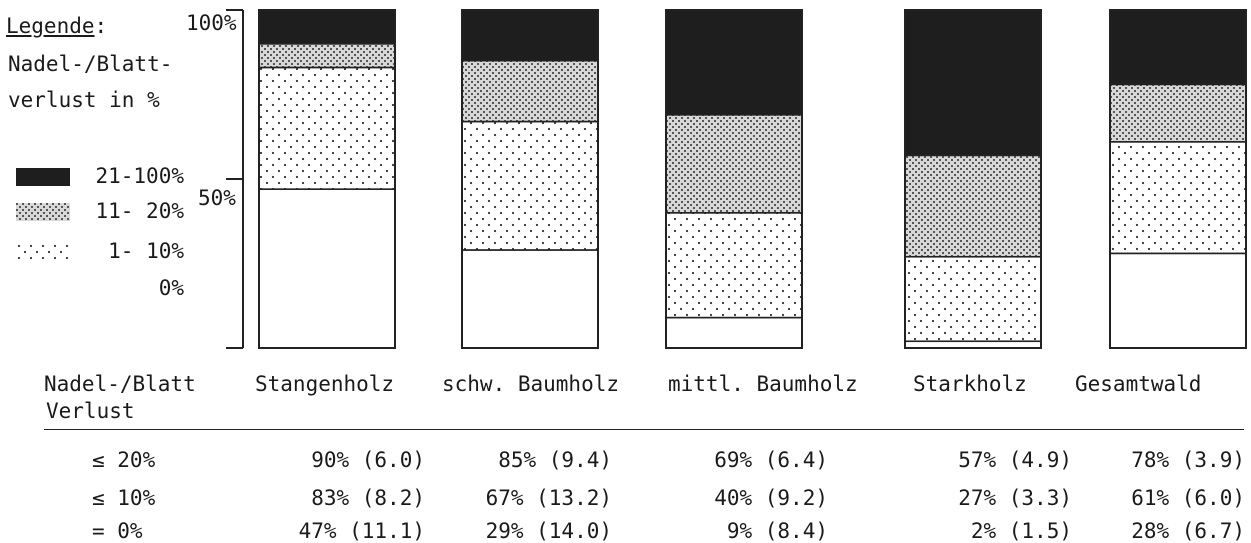 The image size is (1251, 543). I want to click on legend-subtitle-line1: Nadel-/Blatt-, so click(90, 64).